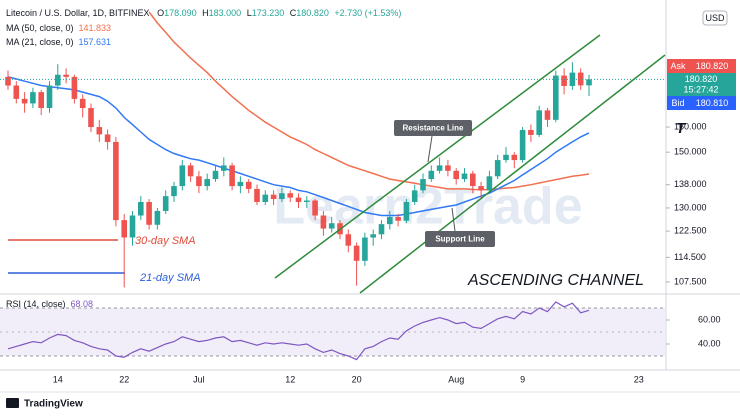  I want to click on footer-logo: TradingView, so click(44, 404).